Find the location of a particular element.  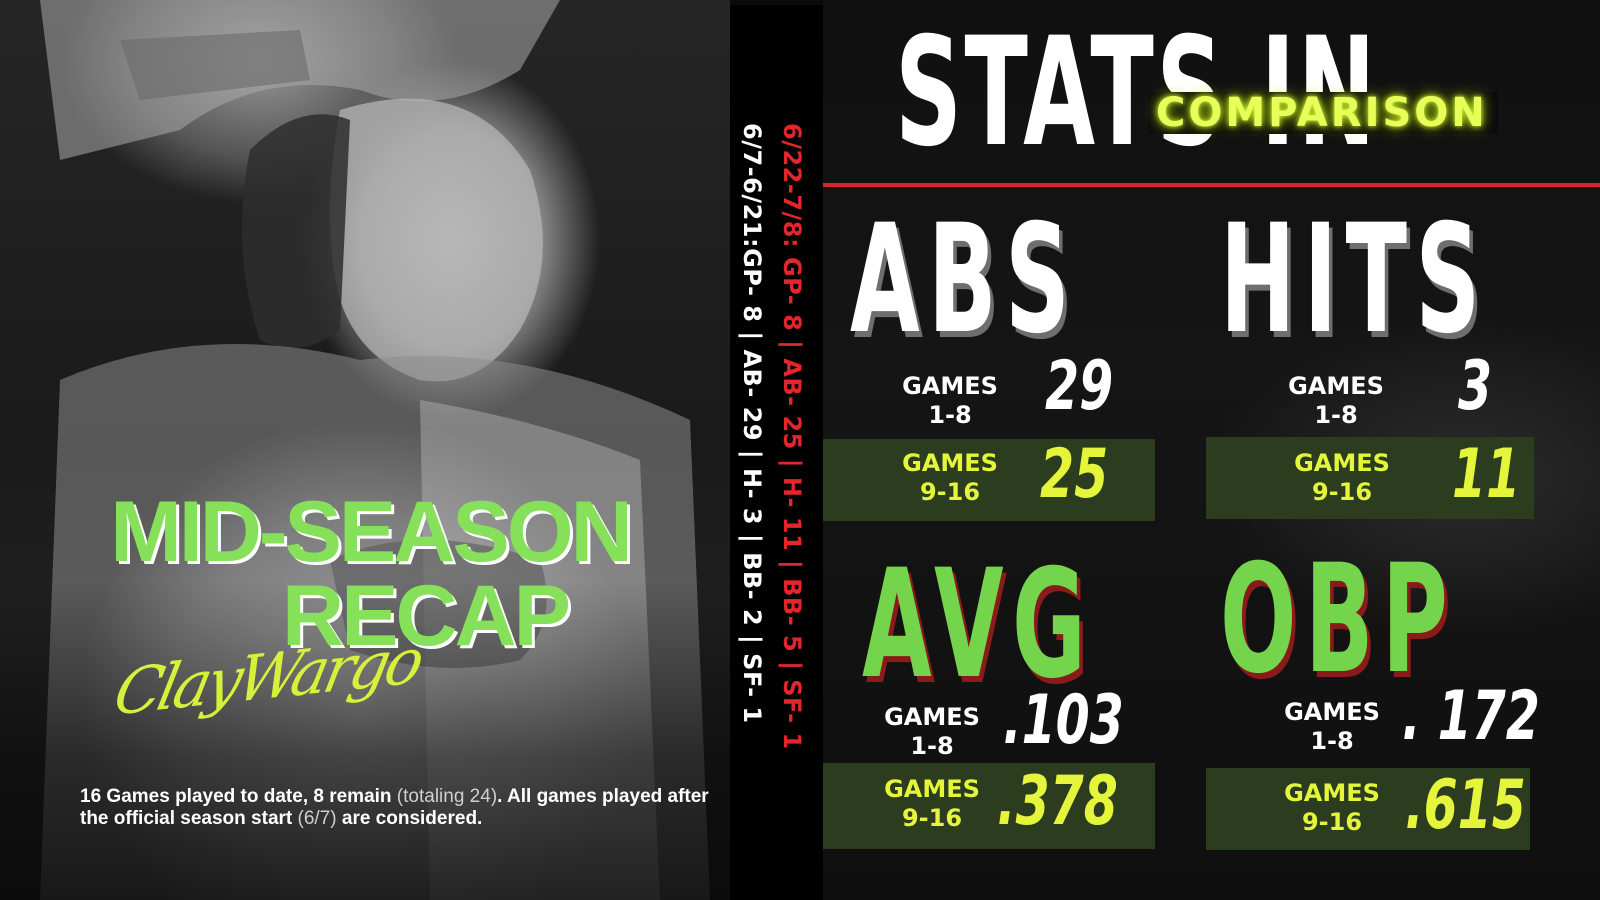

note-light-1: (totaling 24) is located at coordinates (444, 796).